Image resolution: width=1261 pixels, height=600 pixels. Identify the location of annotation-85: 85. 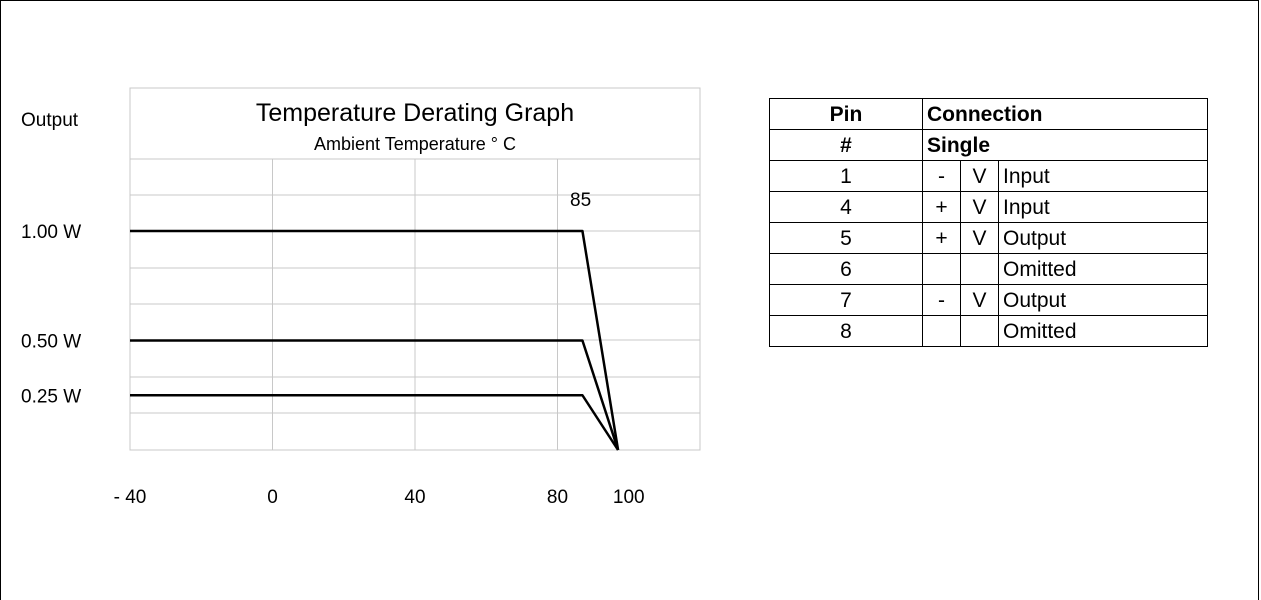
(580, 200).